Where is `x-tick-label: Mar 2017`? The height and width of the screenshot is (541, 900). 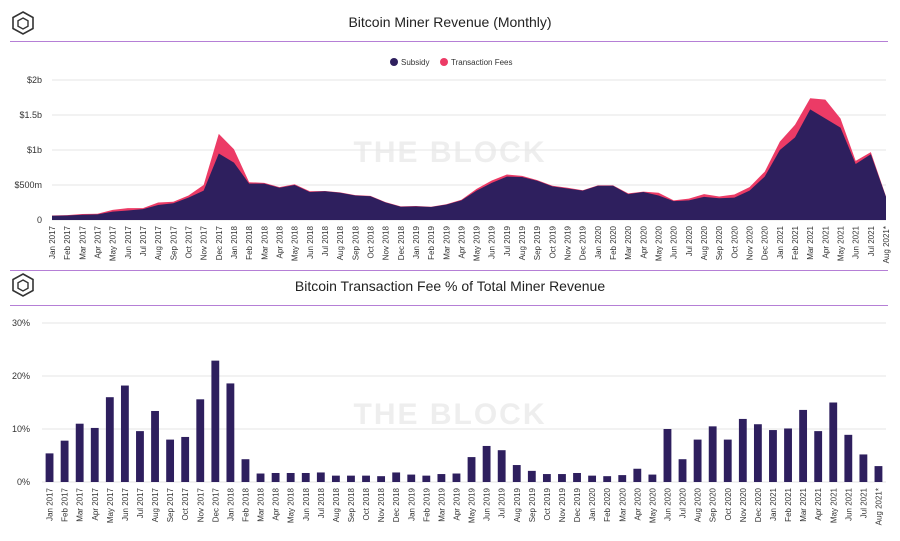
x-tick-label: Mar 2017 is located at coordinates (80, 504).